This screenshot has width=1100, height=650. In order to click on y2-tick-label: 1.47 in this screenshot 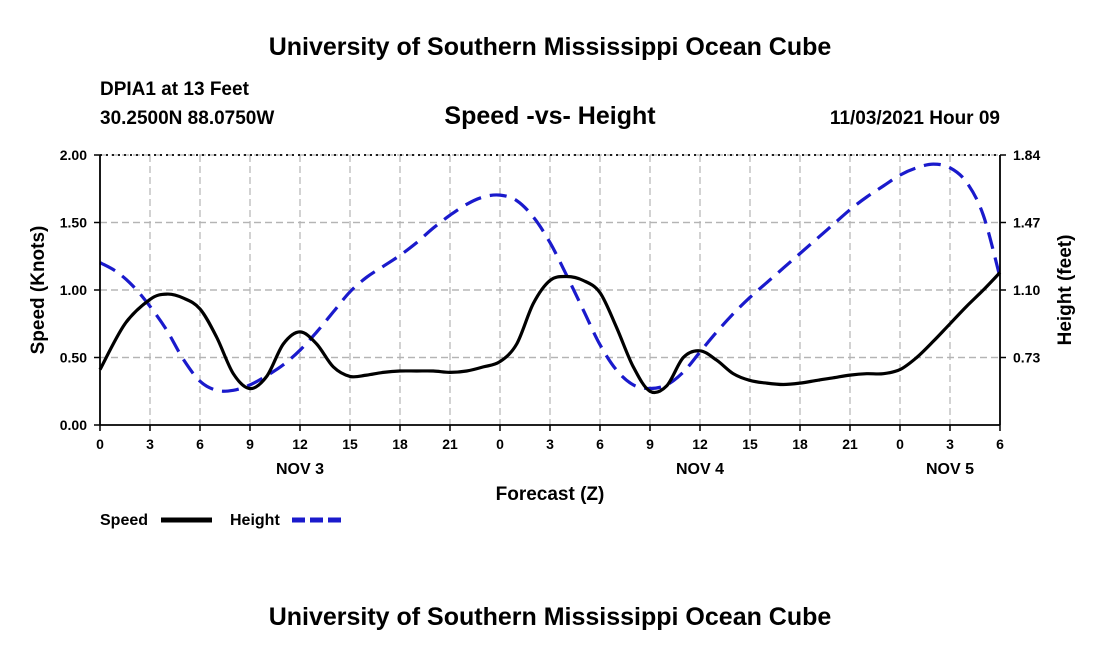, I will do `click(1026, 223)`.